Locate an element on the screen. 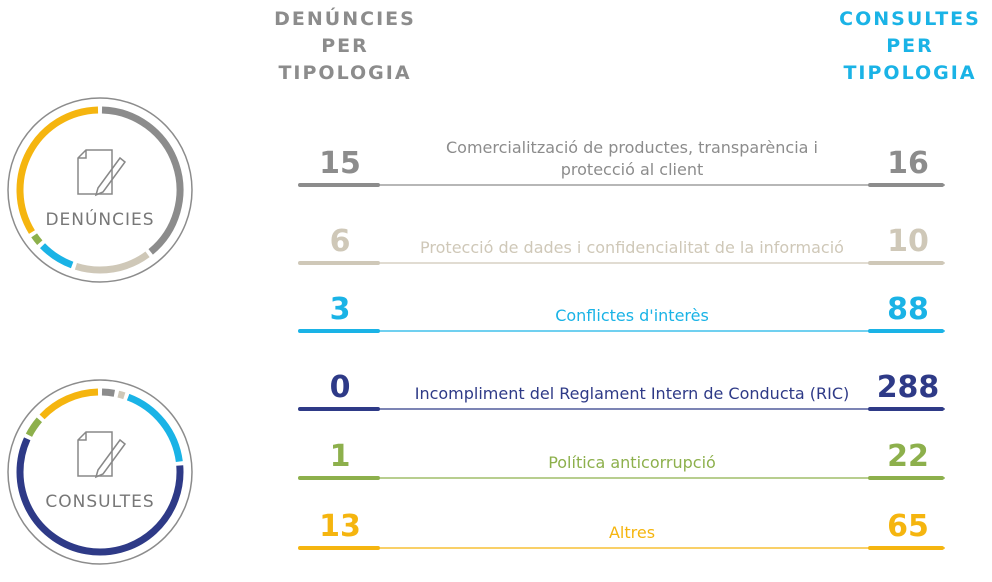 The height and width of the screenshot is (582, 992). value-label: 6 is located at coordinates (340, 241).